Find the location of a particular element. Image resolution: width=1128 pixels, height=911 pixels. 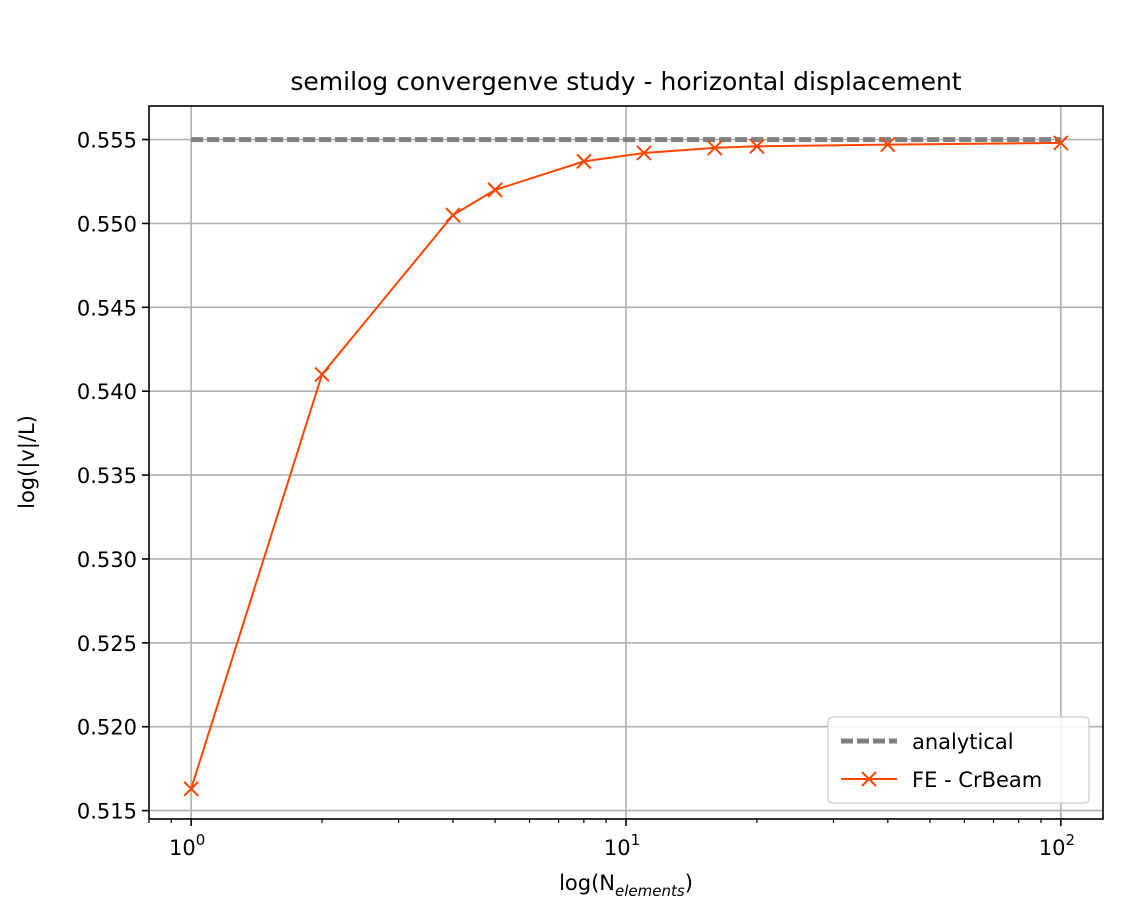

y-axis-label: log(|v|/L) is located at coordinates (27, 462).